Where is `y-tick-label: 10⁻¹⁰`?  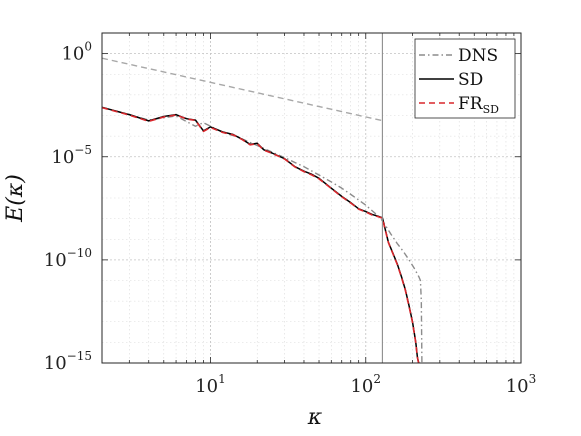 y-tick-label: 10⁻¹⁰ is located at coordinates (68, 258).